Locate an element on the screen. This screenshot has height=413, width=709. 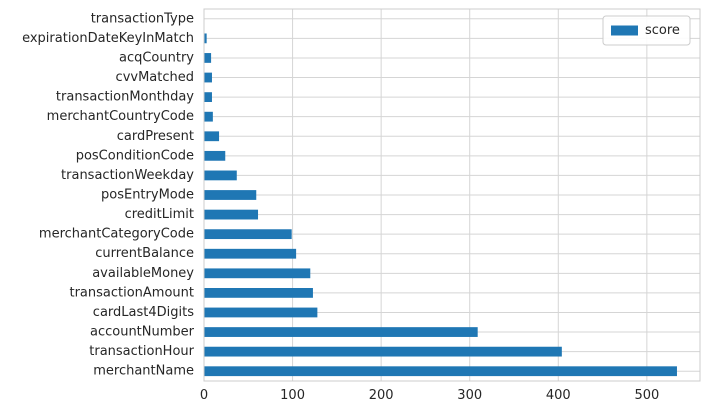
bar-merchantName is located at coordinates (440, 371).